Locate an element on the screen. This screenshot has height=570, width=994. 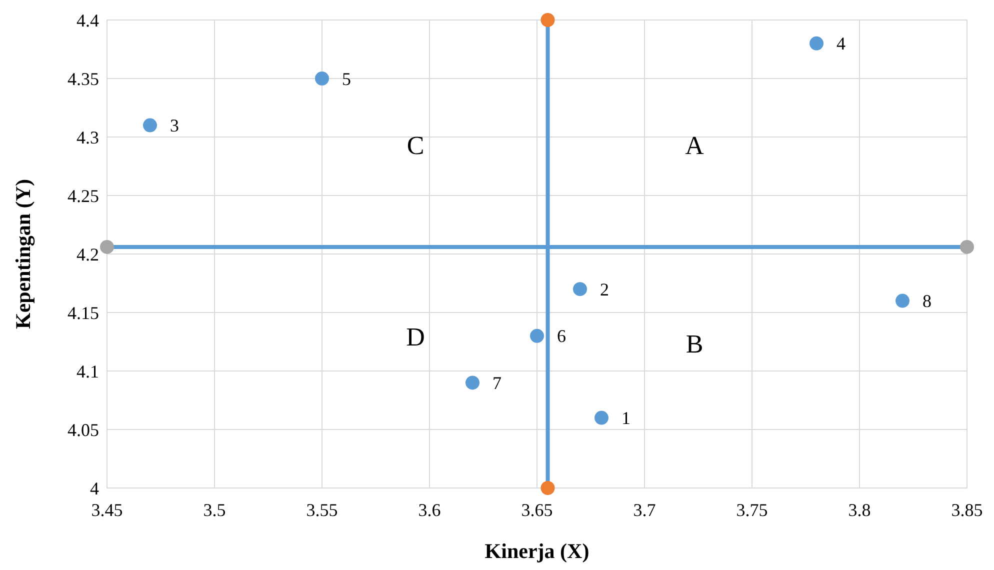
x-tick-label: 3.55 is located at coordinates (322, 510).